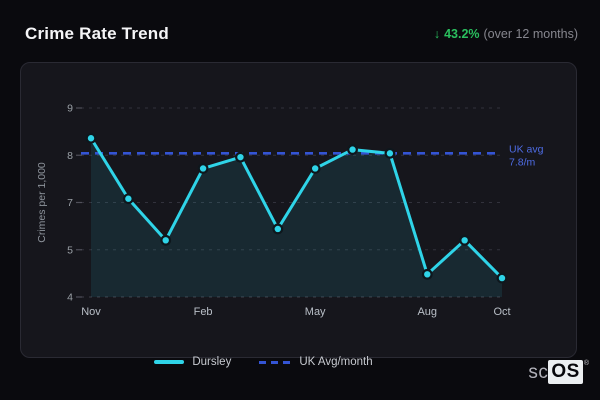 The image size is (600, 400). Describe the element at coordinates (526, 149) in the screenshot. I see `uk-avg-annotation-line1: UK avg` at that location.